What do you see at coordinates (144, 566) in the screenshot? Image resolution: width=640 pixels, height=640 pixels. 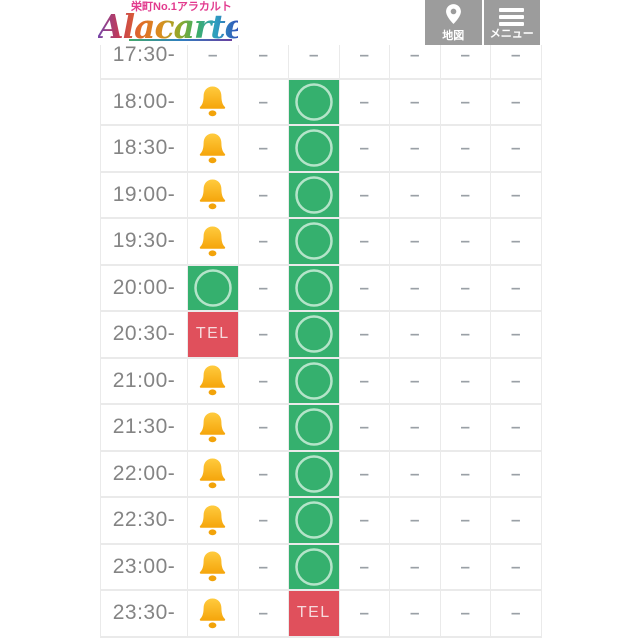 I see `time-label: 23:00-` at bounding box center [144, 566].